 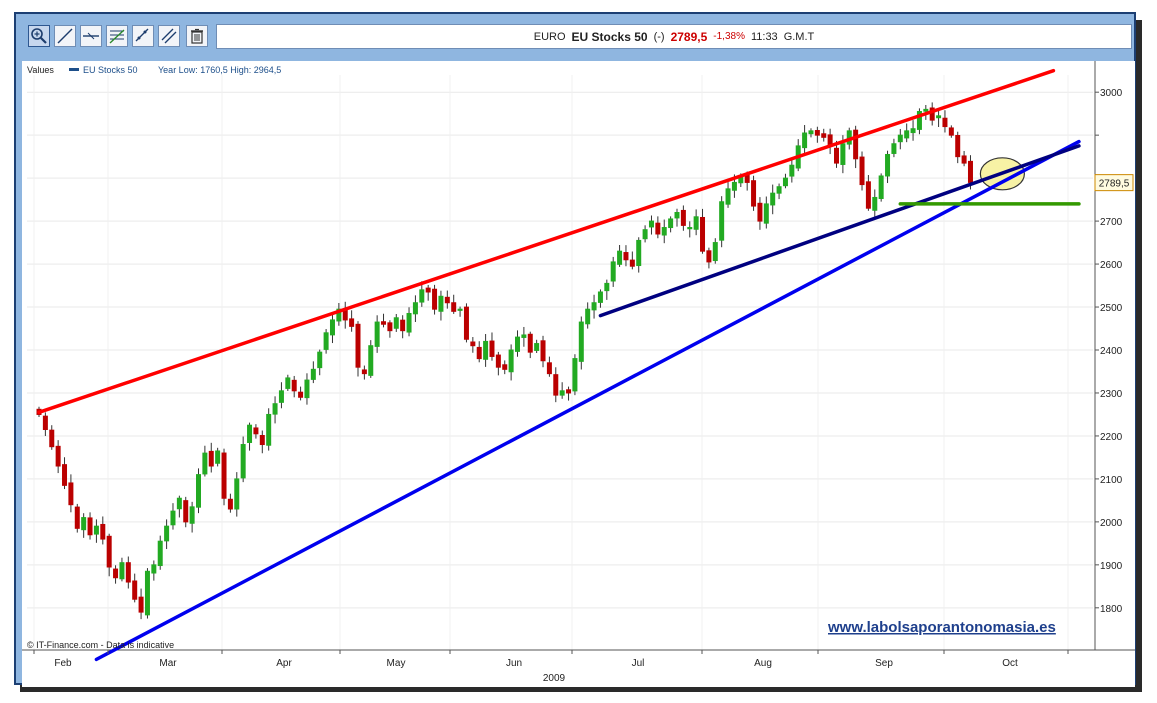 What do you see at coordinates (659, 36) in the screenshot?
I see `market-flag: (-)` at bounding box center [659, 36].